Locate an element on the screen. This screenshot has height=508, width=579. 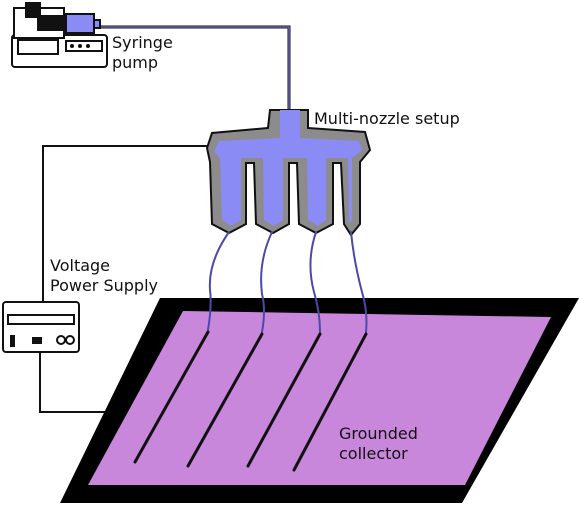
syringe-pump-label-line-1: Syringe is located at coordinates (142, 42).